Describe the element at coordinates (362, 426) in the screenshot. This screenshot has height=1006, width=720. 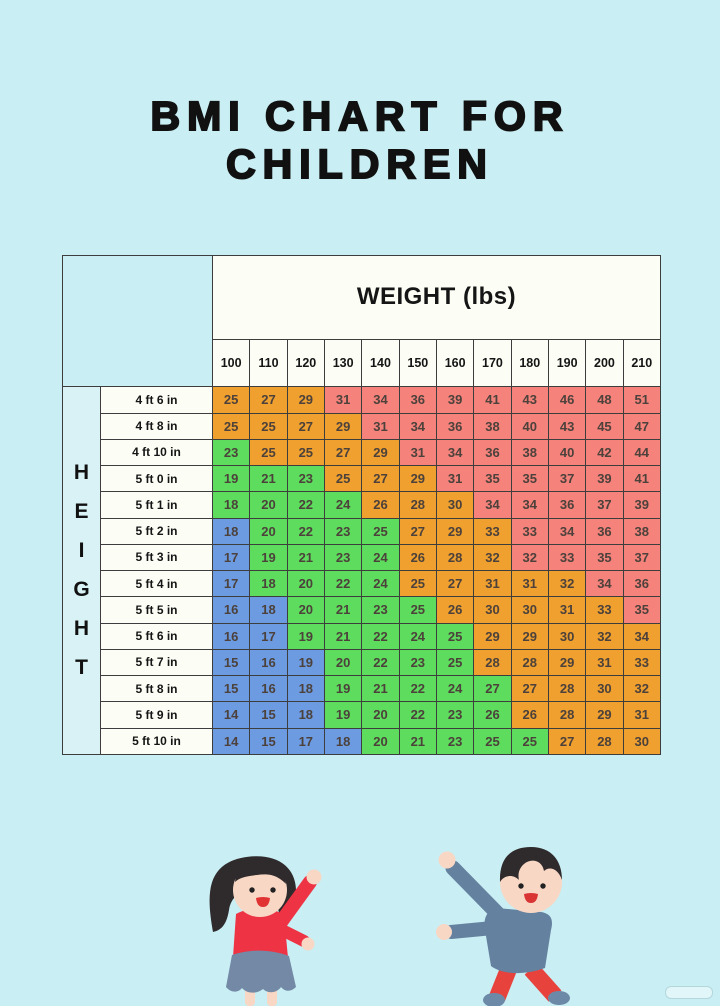
I see `table-row: 4 ft 8 in 25 25 27 29 31 34 36 38 40 43 45 47` at that location.